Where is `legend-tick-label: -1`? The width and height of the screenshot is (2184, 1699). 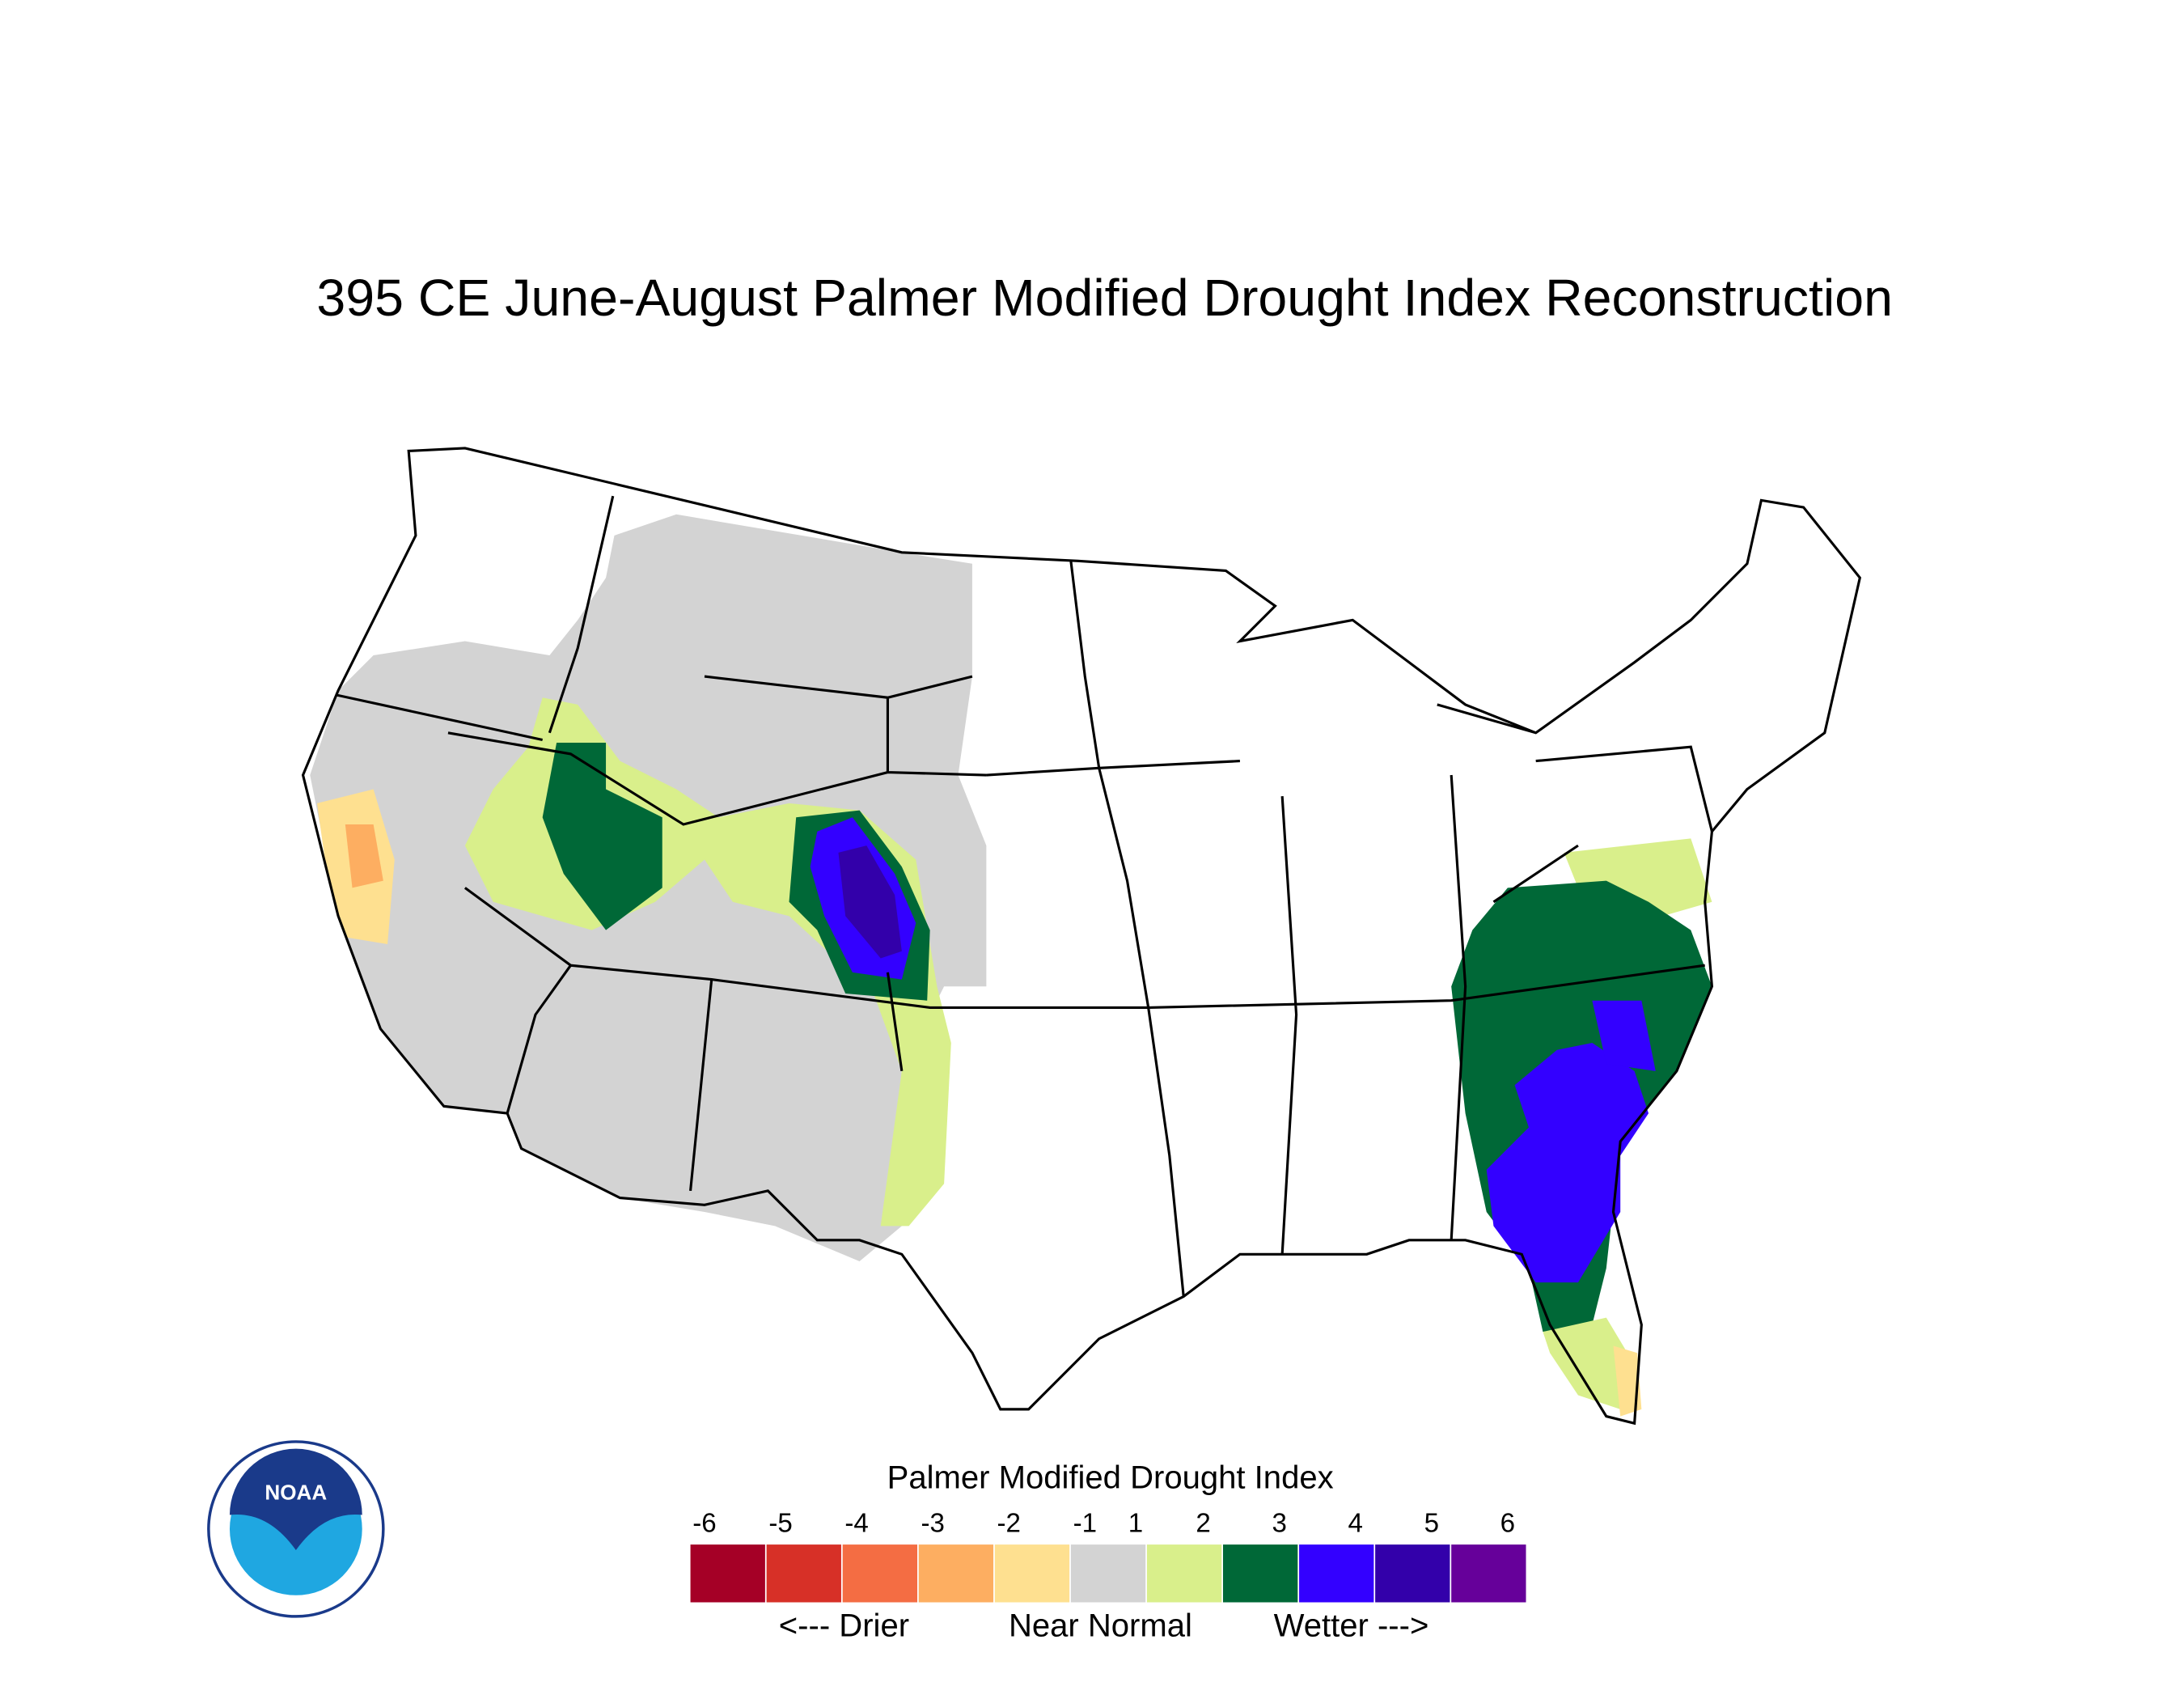 legend-tick-label: -1 is located at coordinates (1085, 1523).